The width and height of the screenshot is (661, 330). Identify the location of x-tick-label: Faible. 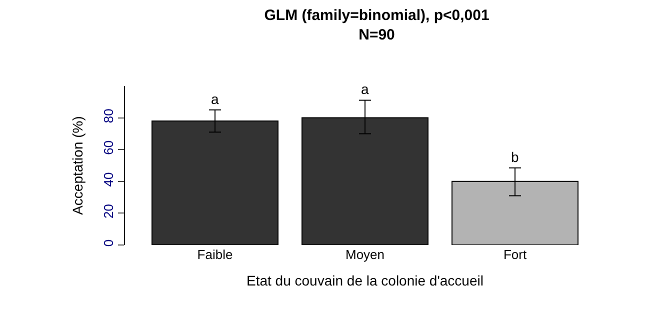
(215, 254).